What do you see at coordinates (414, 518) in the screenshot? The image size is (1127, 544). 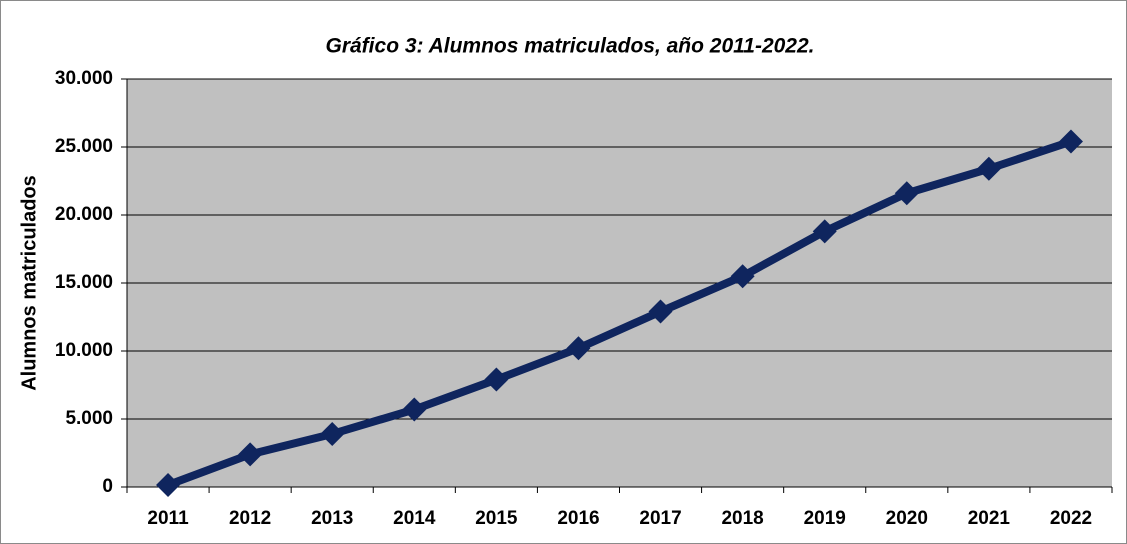 I see `x-tick-label: 2014` at bounding box center [414, 518].